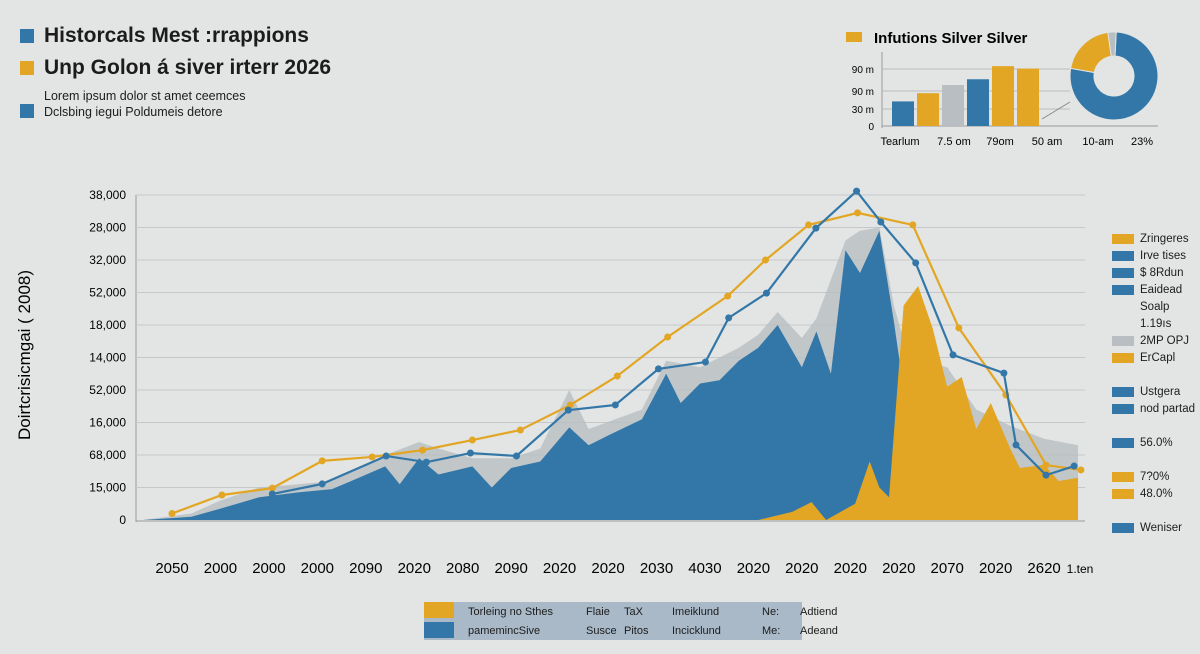 This screenshot has width=1200, height=654. I want to click on legend-item: 1.19ıs, so click(1153, 323).